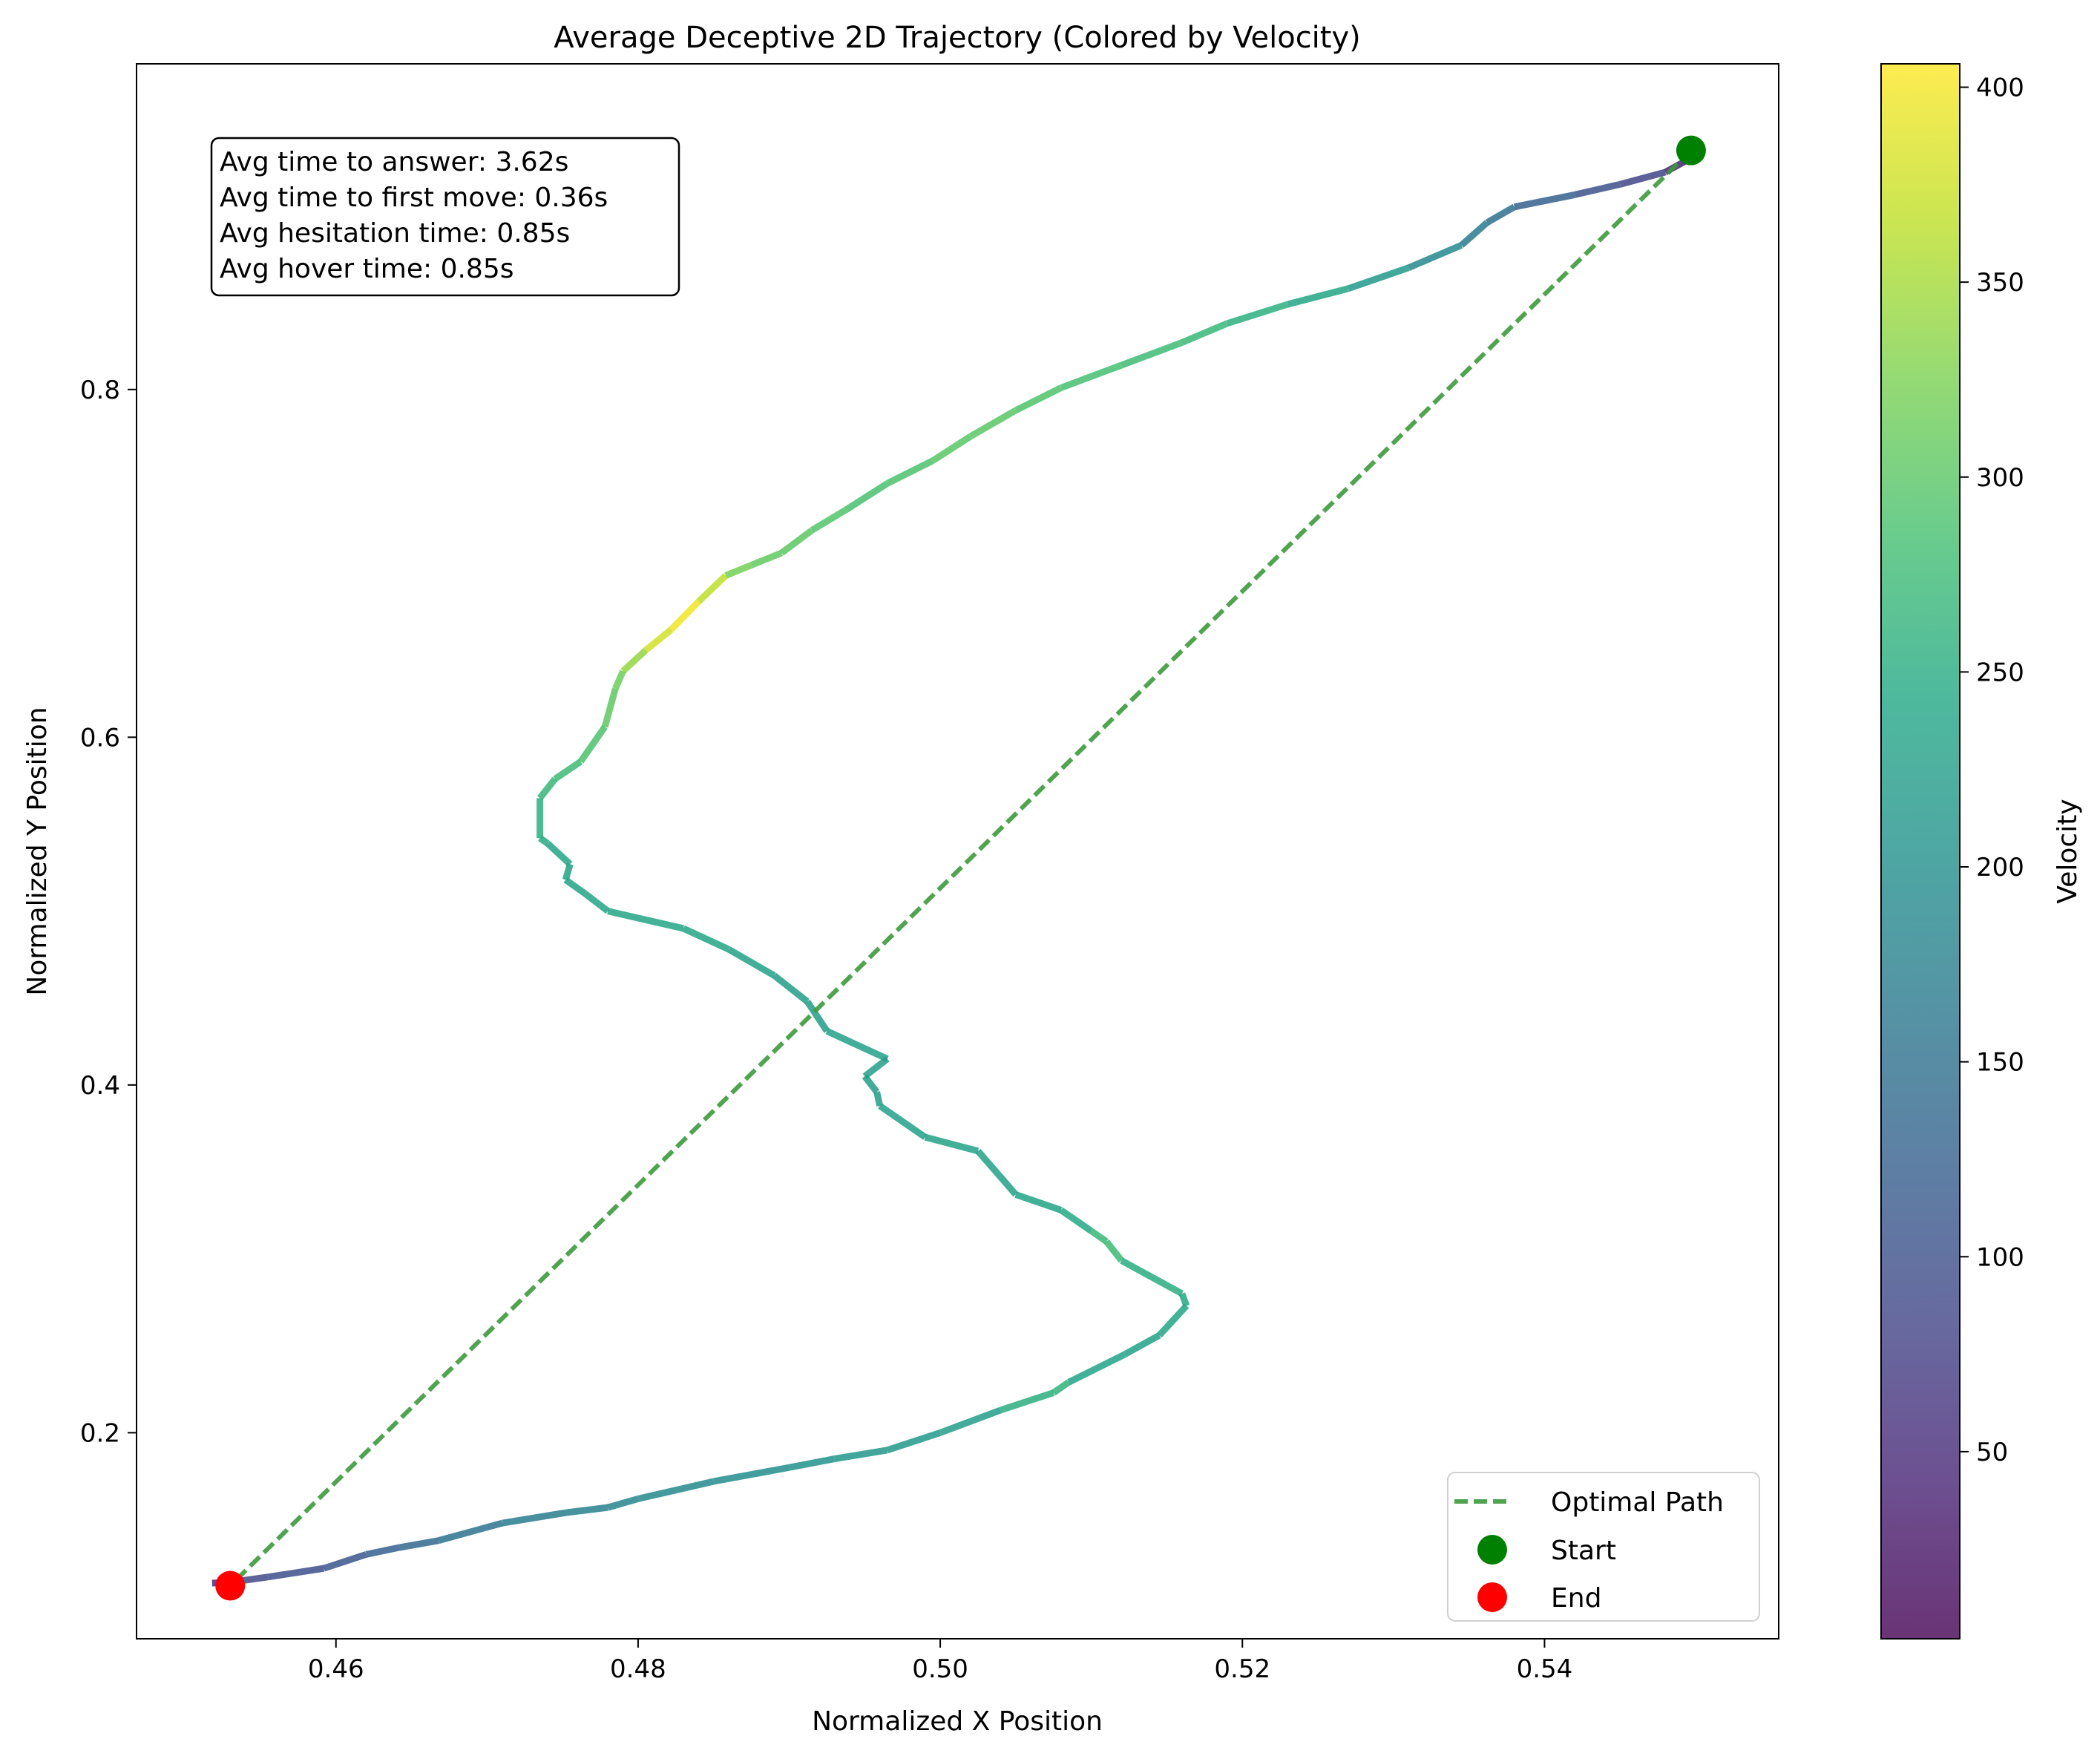 Image resolution: width=2100 pixels, height=1759 pixels. Describe the element at coordinates (1576, 1598) in the screenshot. I see `legend-label: End` at that location.